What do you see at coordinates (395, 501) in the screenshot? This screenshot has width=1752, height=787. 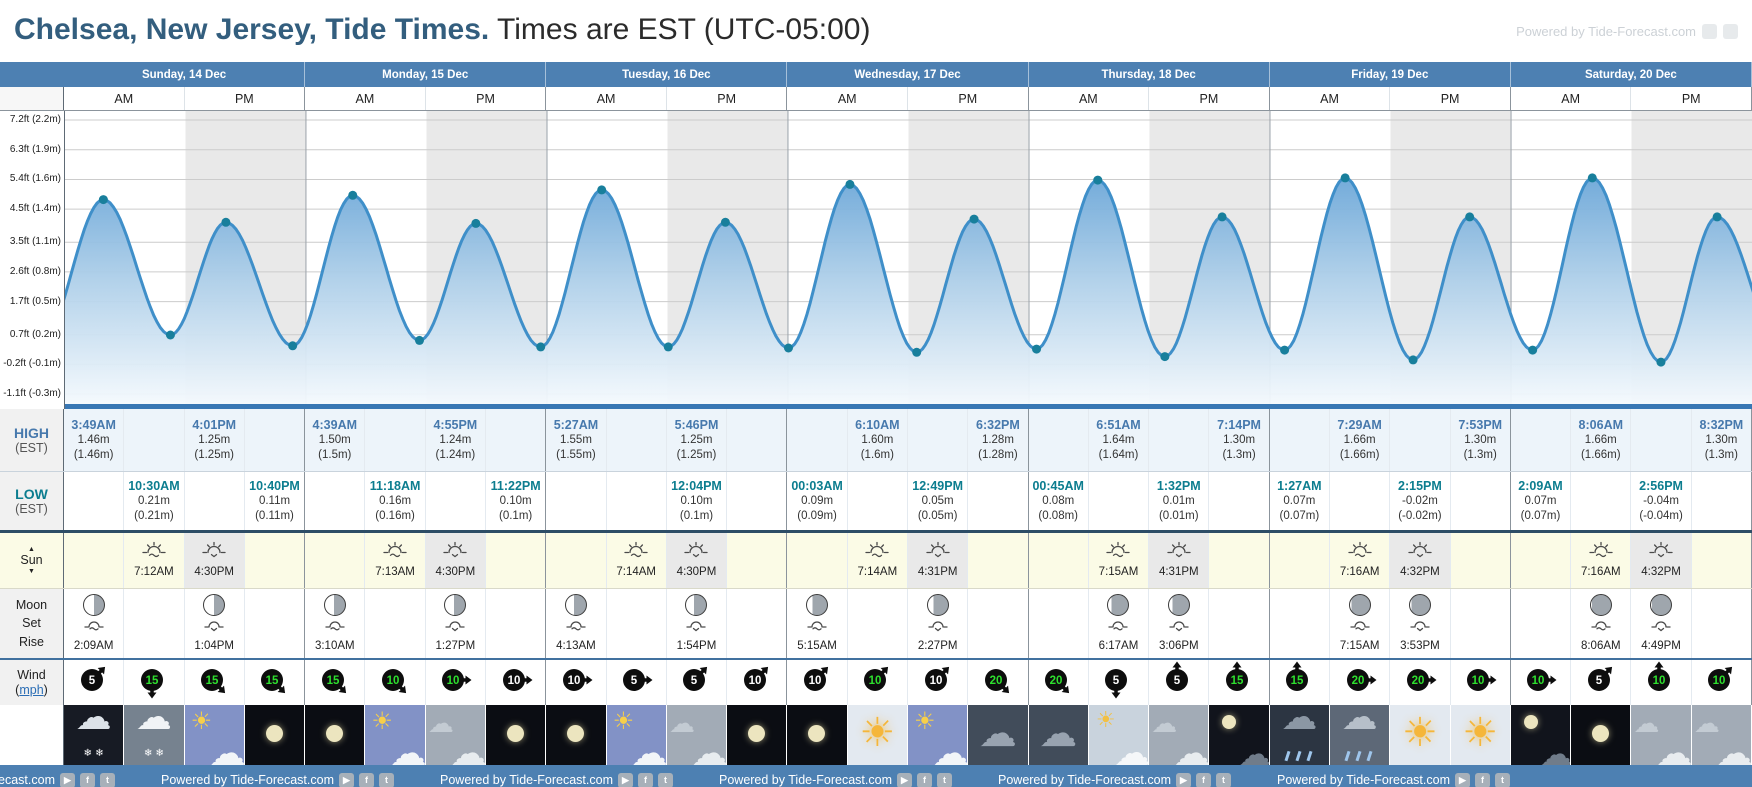 I see `low-tide-height: 0.16m` at bounding box center [395, 501].